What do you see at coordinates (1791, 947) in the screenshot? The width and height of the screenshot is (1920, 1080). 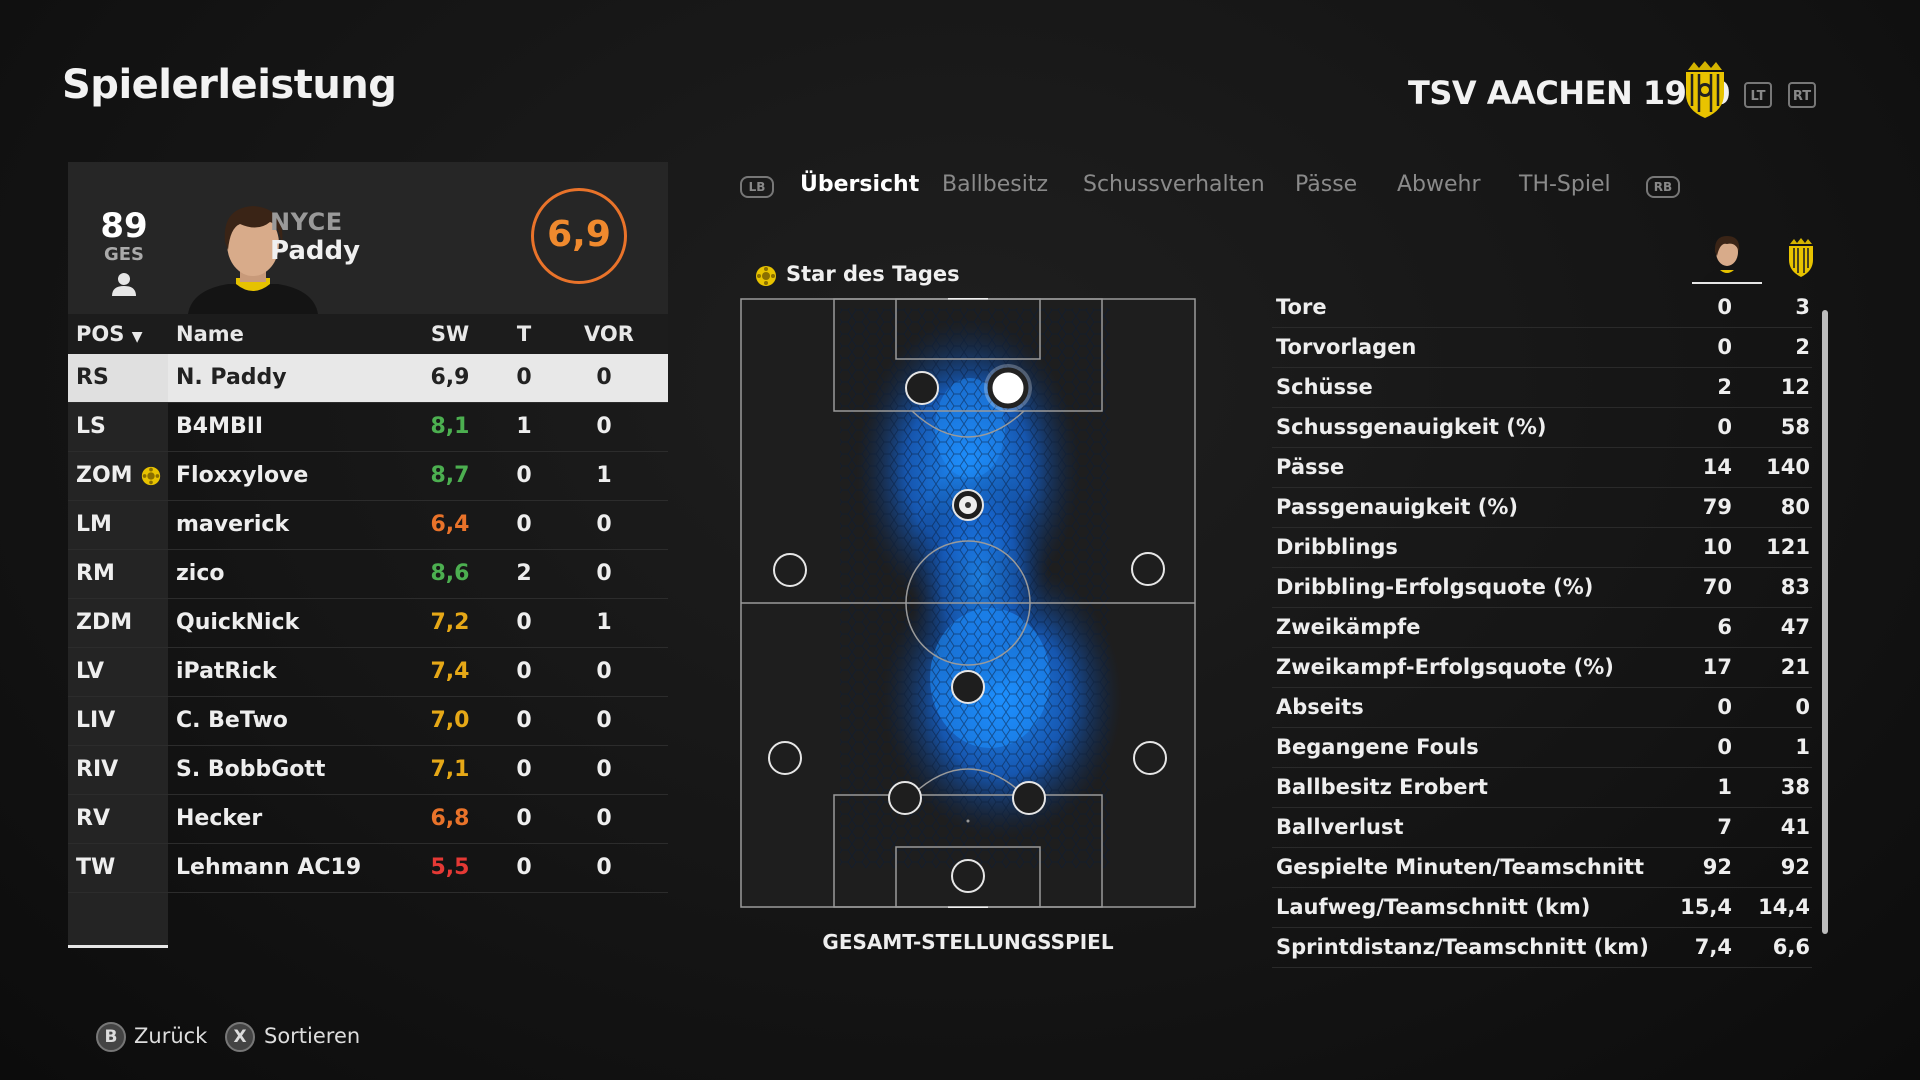 I see `stat-team-value: 6,6` at bounding box center [1791, 947].